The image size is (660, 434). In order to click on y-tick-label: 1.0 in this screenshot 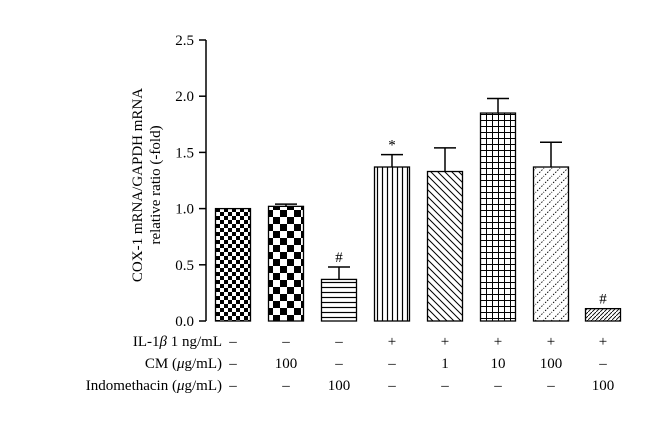, I will do `click(184, 210)`.